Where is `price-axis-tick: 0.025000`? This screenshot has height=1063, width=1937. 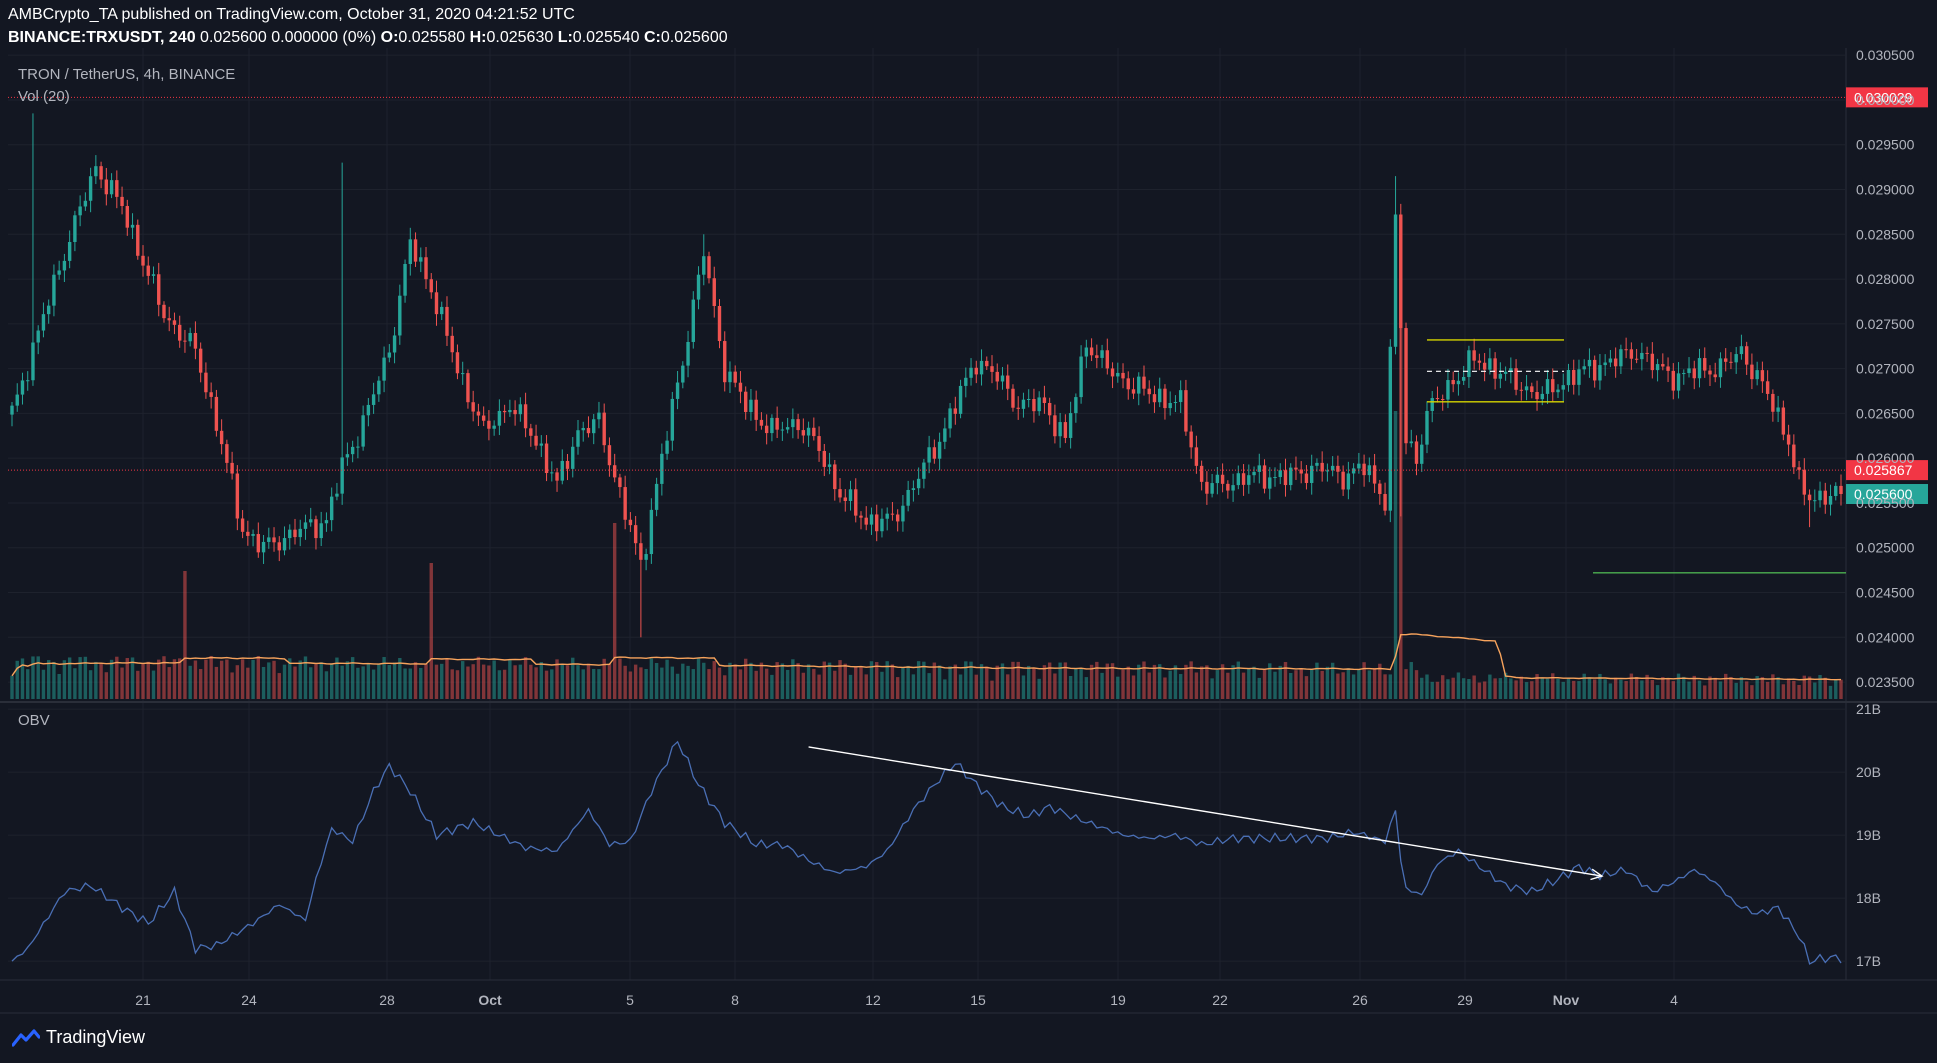
price-axis-tick: 0.025000 is located at coordinates (1885, 548).